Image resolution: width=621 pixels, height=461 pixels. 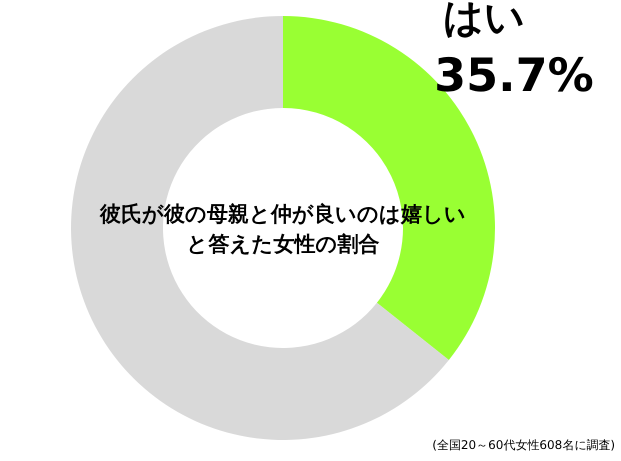 I want to click on data-label: 35.7%, so click(x=514, y=75).